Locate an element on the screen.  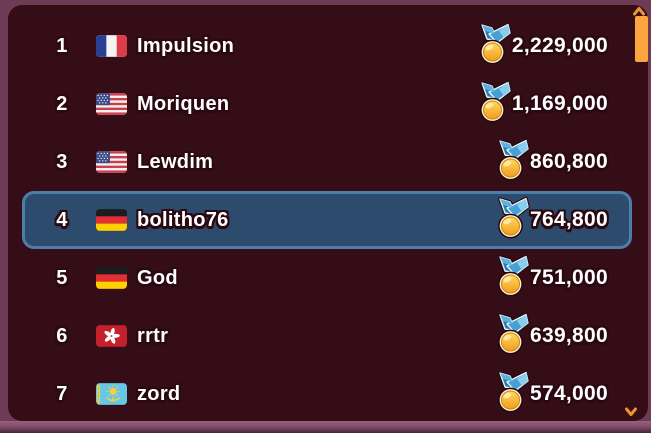
rank-number: 5 is located at coordinates (62, 277).